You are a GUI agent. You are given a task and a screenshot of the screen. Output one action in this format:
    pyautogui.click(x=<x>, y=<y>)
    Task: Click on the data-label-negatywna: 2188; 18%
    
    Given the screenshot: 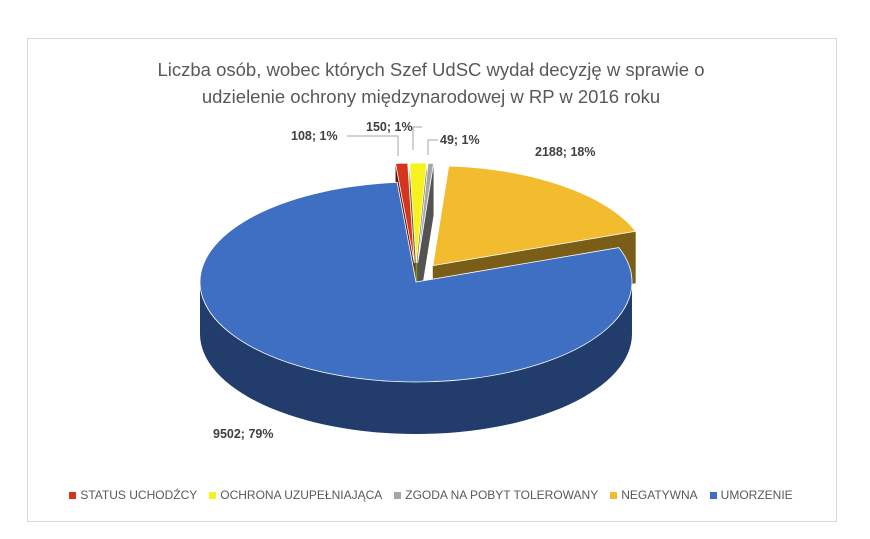 What is the action you would take?
    pyautogui.click(x=565, y=152)
    